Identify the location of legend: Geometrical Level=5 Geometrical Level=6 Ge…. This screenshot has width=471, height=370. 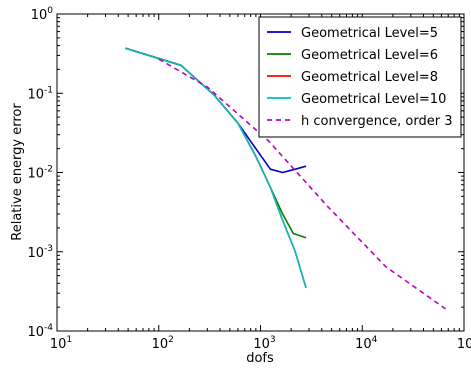
(360, 77).